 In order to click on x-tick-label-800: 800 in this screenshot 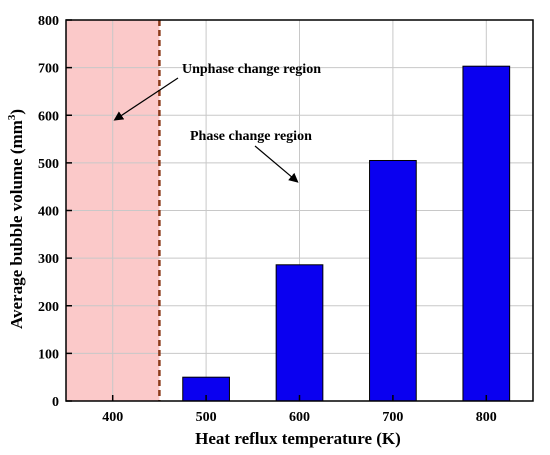, I will do `click(486, 417)`.